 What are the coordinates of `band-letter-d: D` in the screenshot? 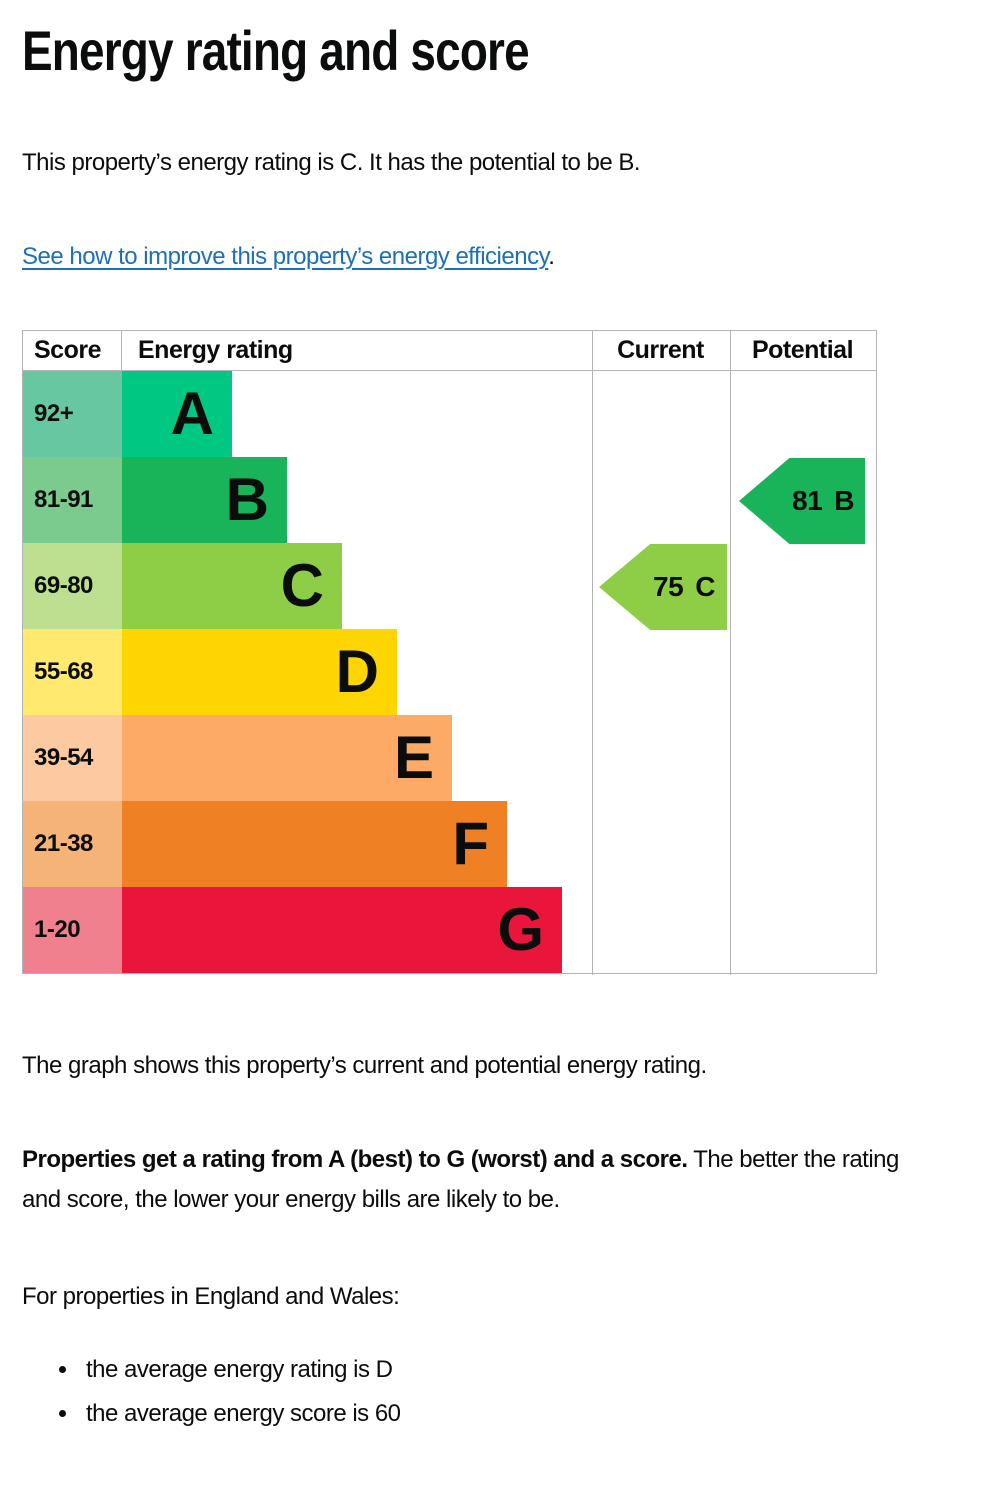 It's located at (357, 671).